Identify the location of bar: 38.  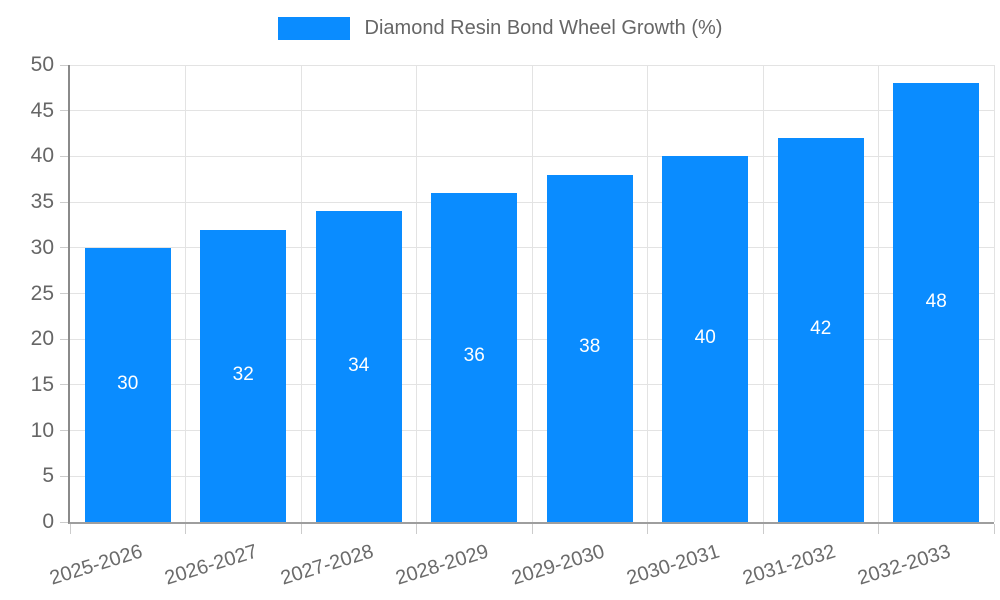
(589, 348).